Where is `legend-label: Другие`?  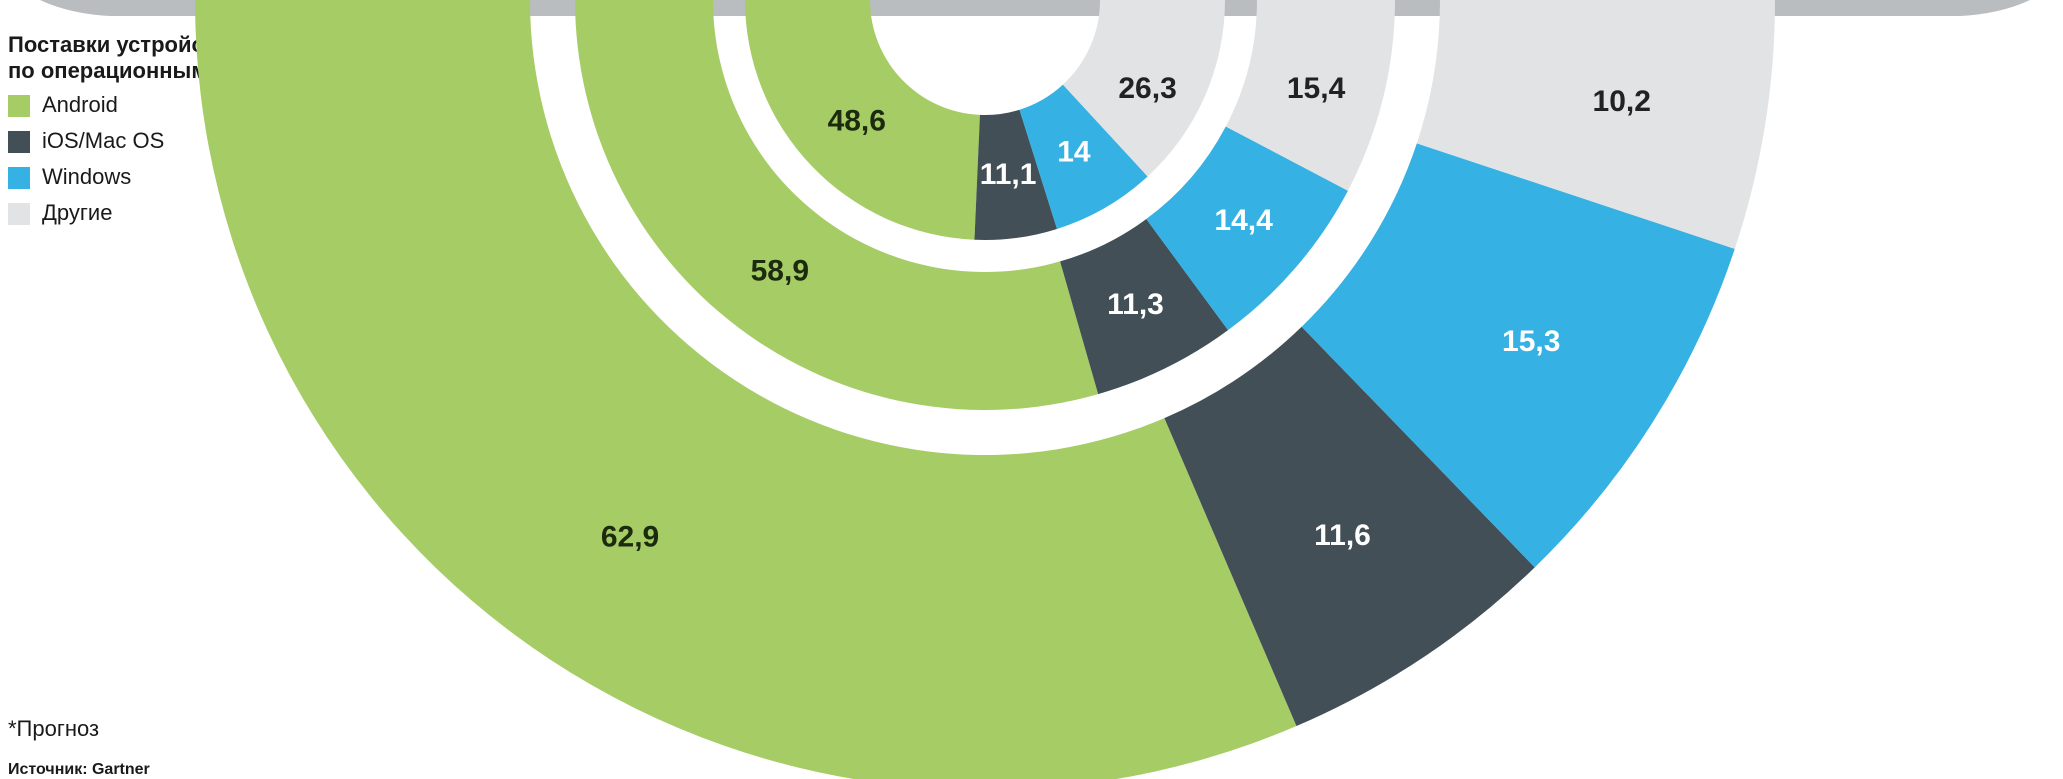 legend-label: Другие is located at coordinates (77, 212).